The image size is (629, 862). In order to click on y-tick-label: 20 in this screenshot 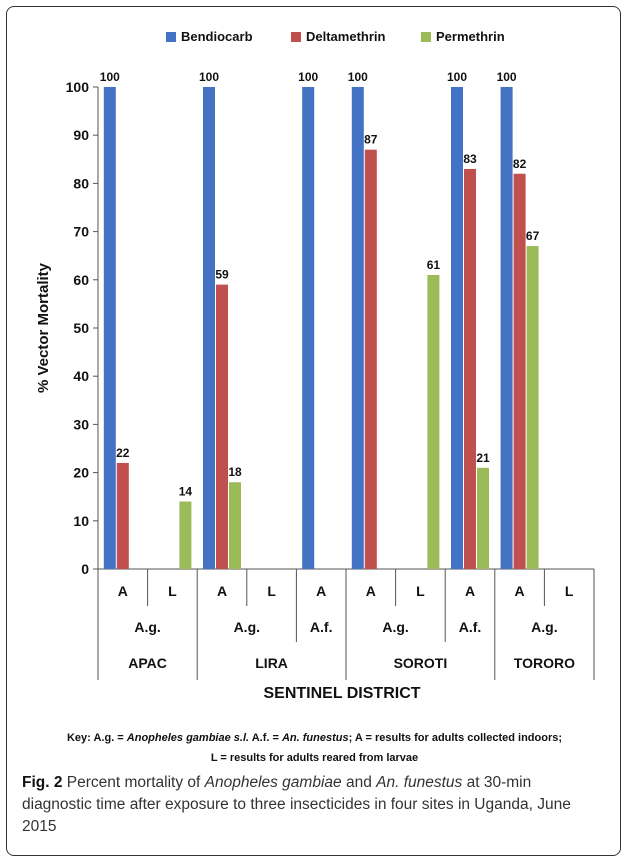, I will do `click(81, 473)`.